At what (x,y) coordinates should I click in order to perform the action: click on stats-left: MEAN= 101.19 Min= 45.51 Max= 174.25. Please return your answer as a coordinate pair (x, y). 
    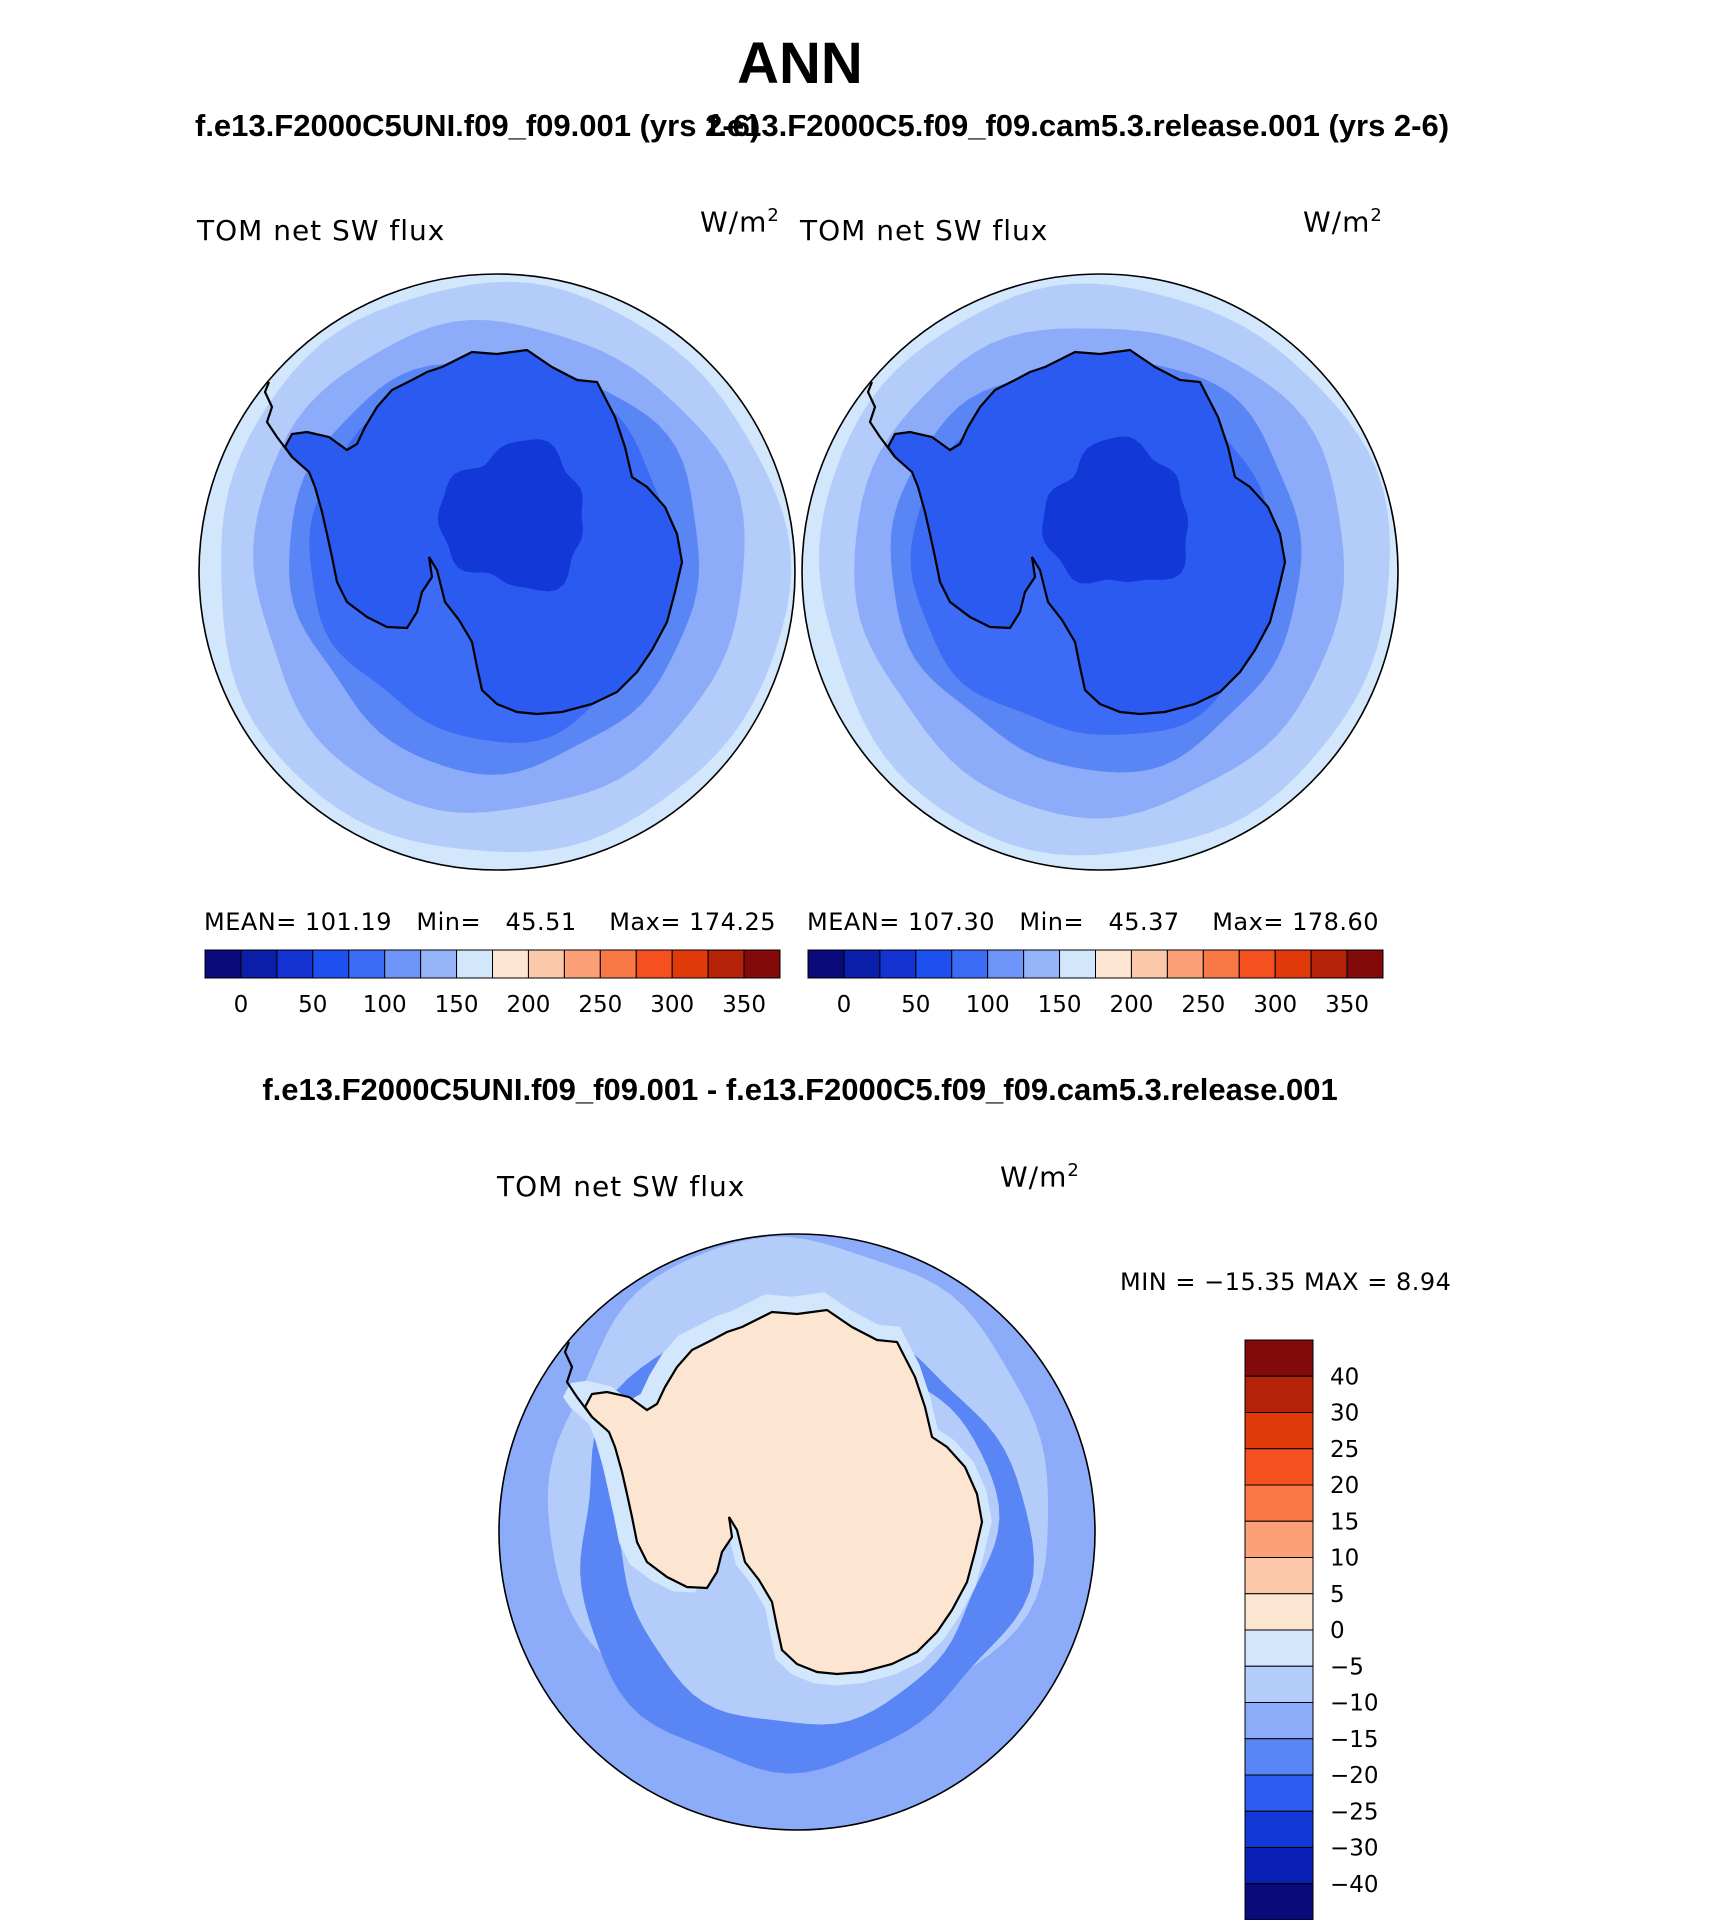
    Looking at the image, I should click on (490, 922).